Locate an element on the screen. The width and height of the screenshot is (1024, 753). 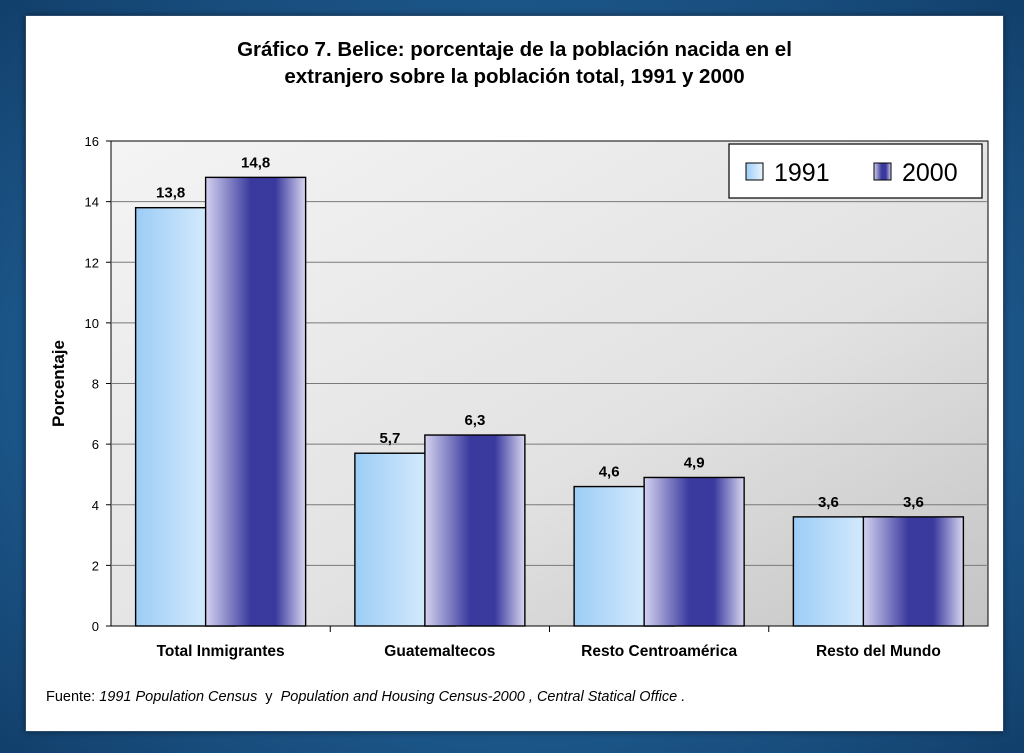
y-tick-label: 4 is located at coordinates (95, 505).